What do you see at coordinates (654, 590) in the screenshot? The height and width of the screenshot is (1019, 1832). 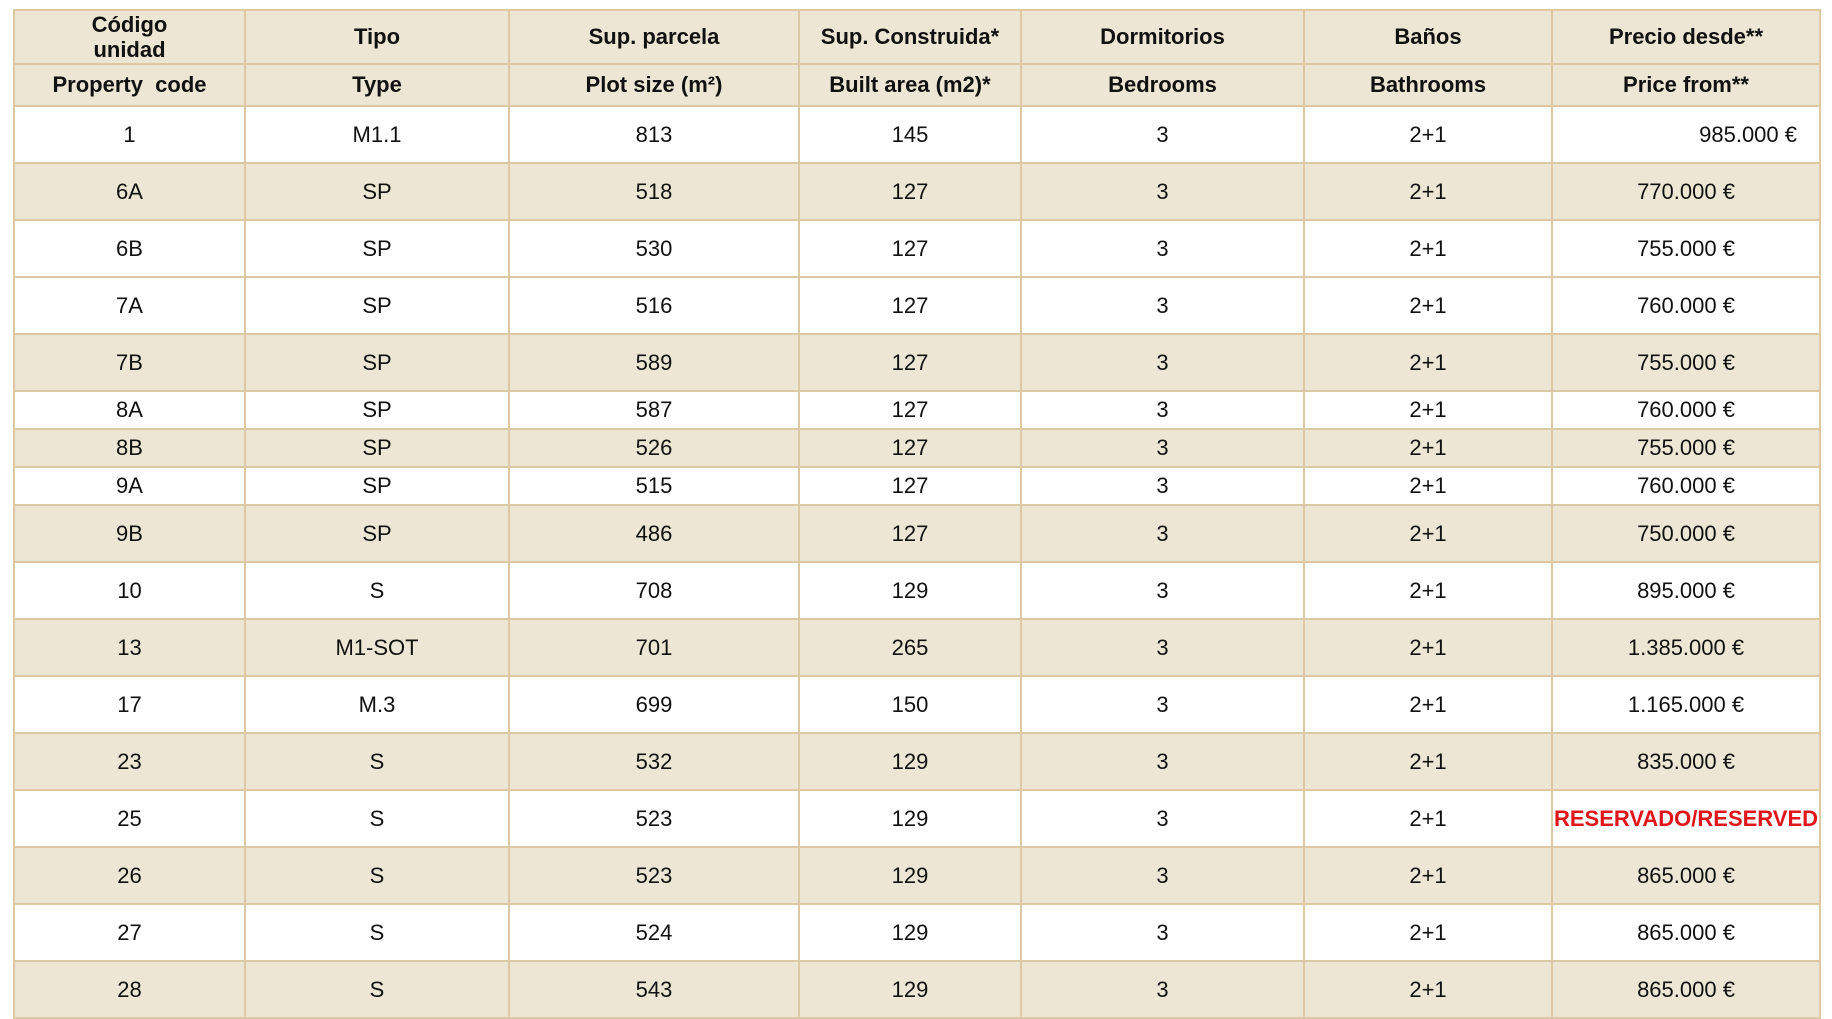 I see `cell-plot-size: 708` at bounding box center [654, 590].